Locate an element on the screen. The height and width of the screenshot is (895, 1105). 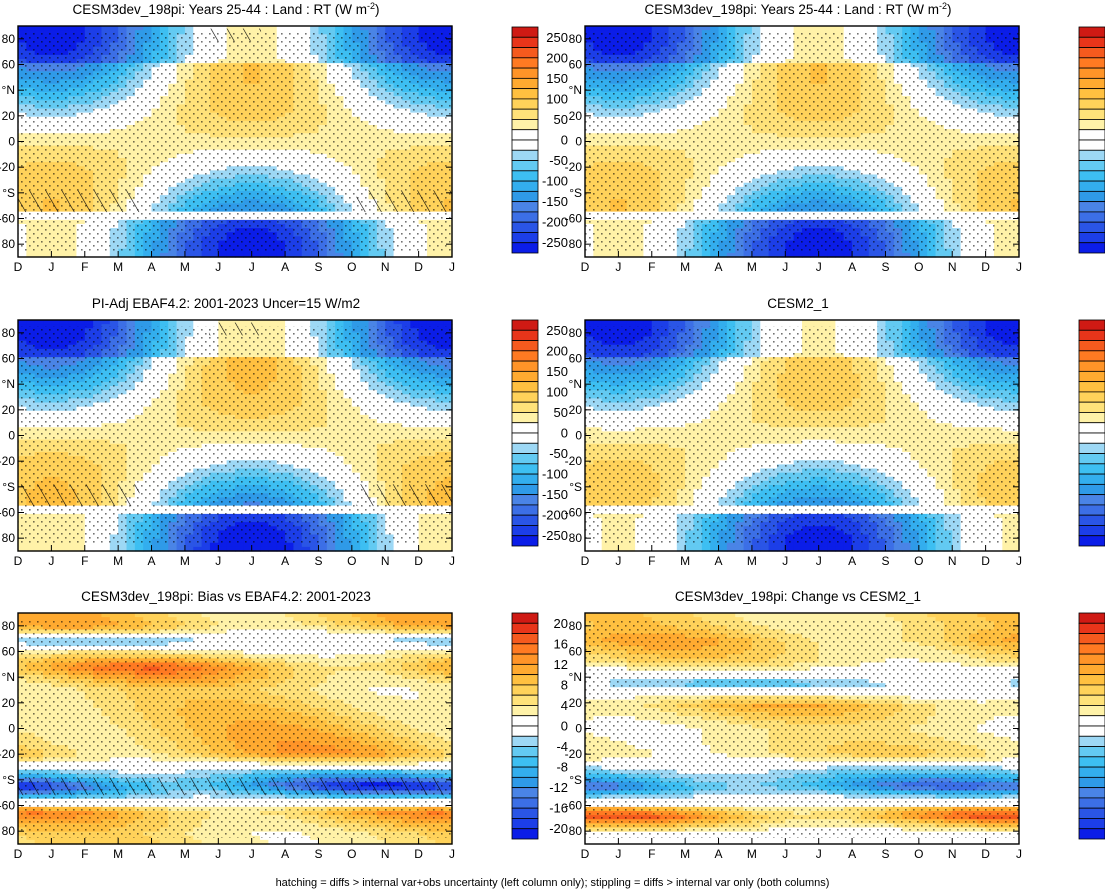
y-tick-label: -20 is located at coordinates (7, 167).